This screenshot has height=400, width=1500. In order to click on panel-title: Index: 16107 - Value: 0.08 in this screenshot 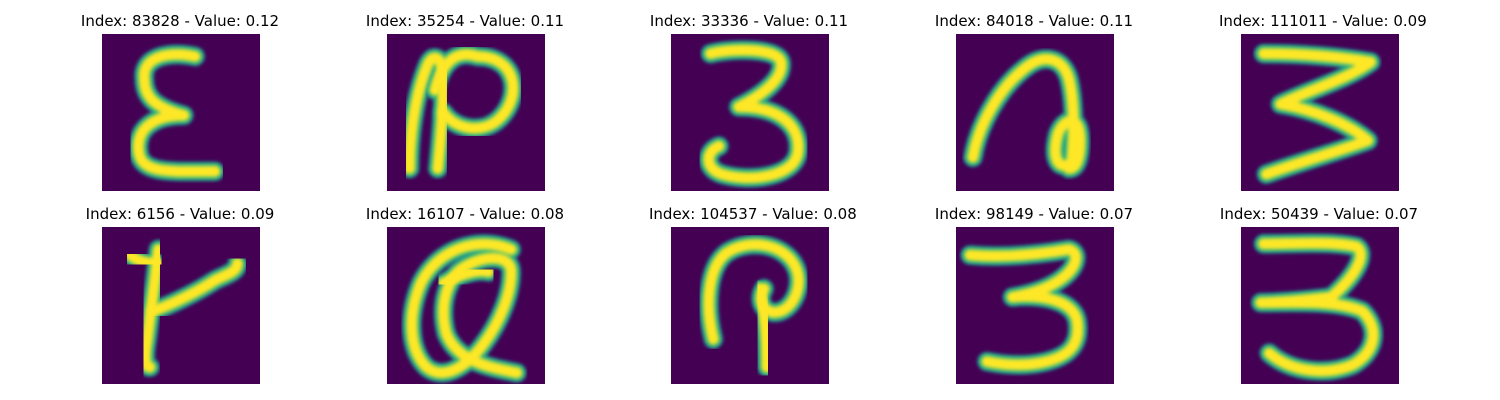, I will do `click(465, 214)`.